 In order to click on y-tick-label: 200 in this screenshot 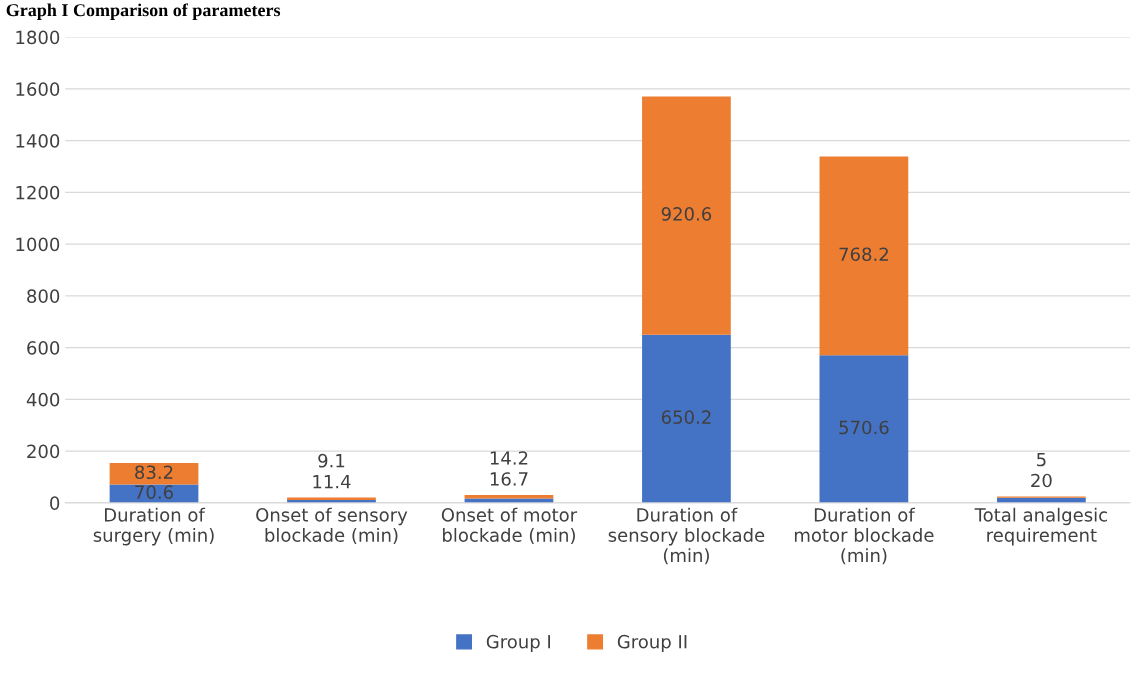, I will do `click(43, 451)`.